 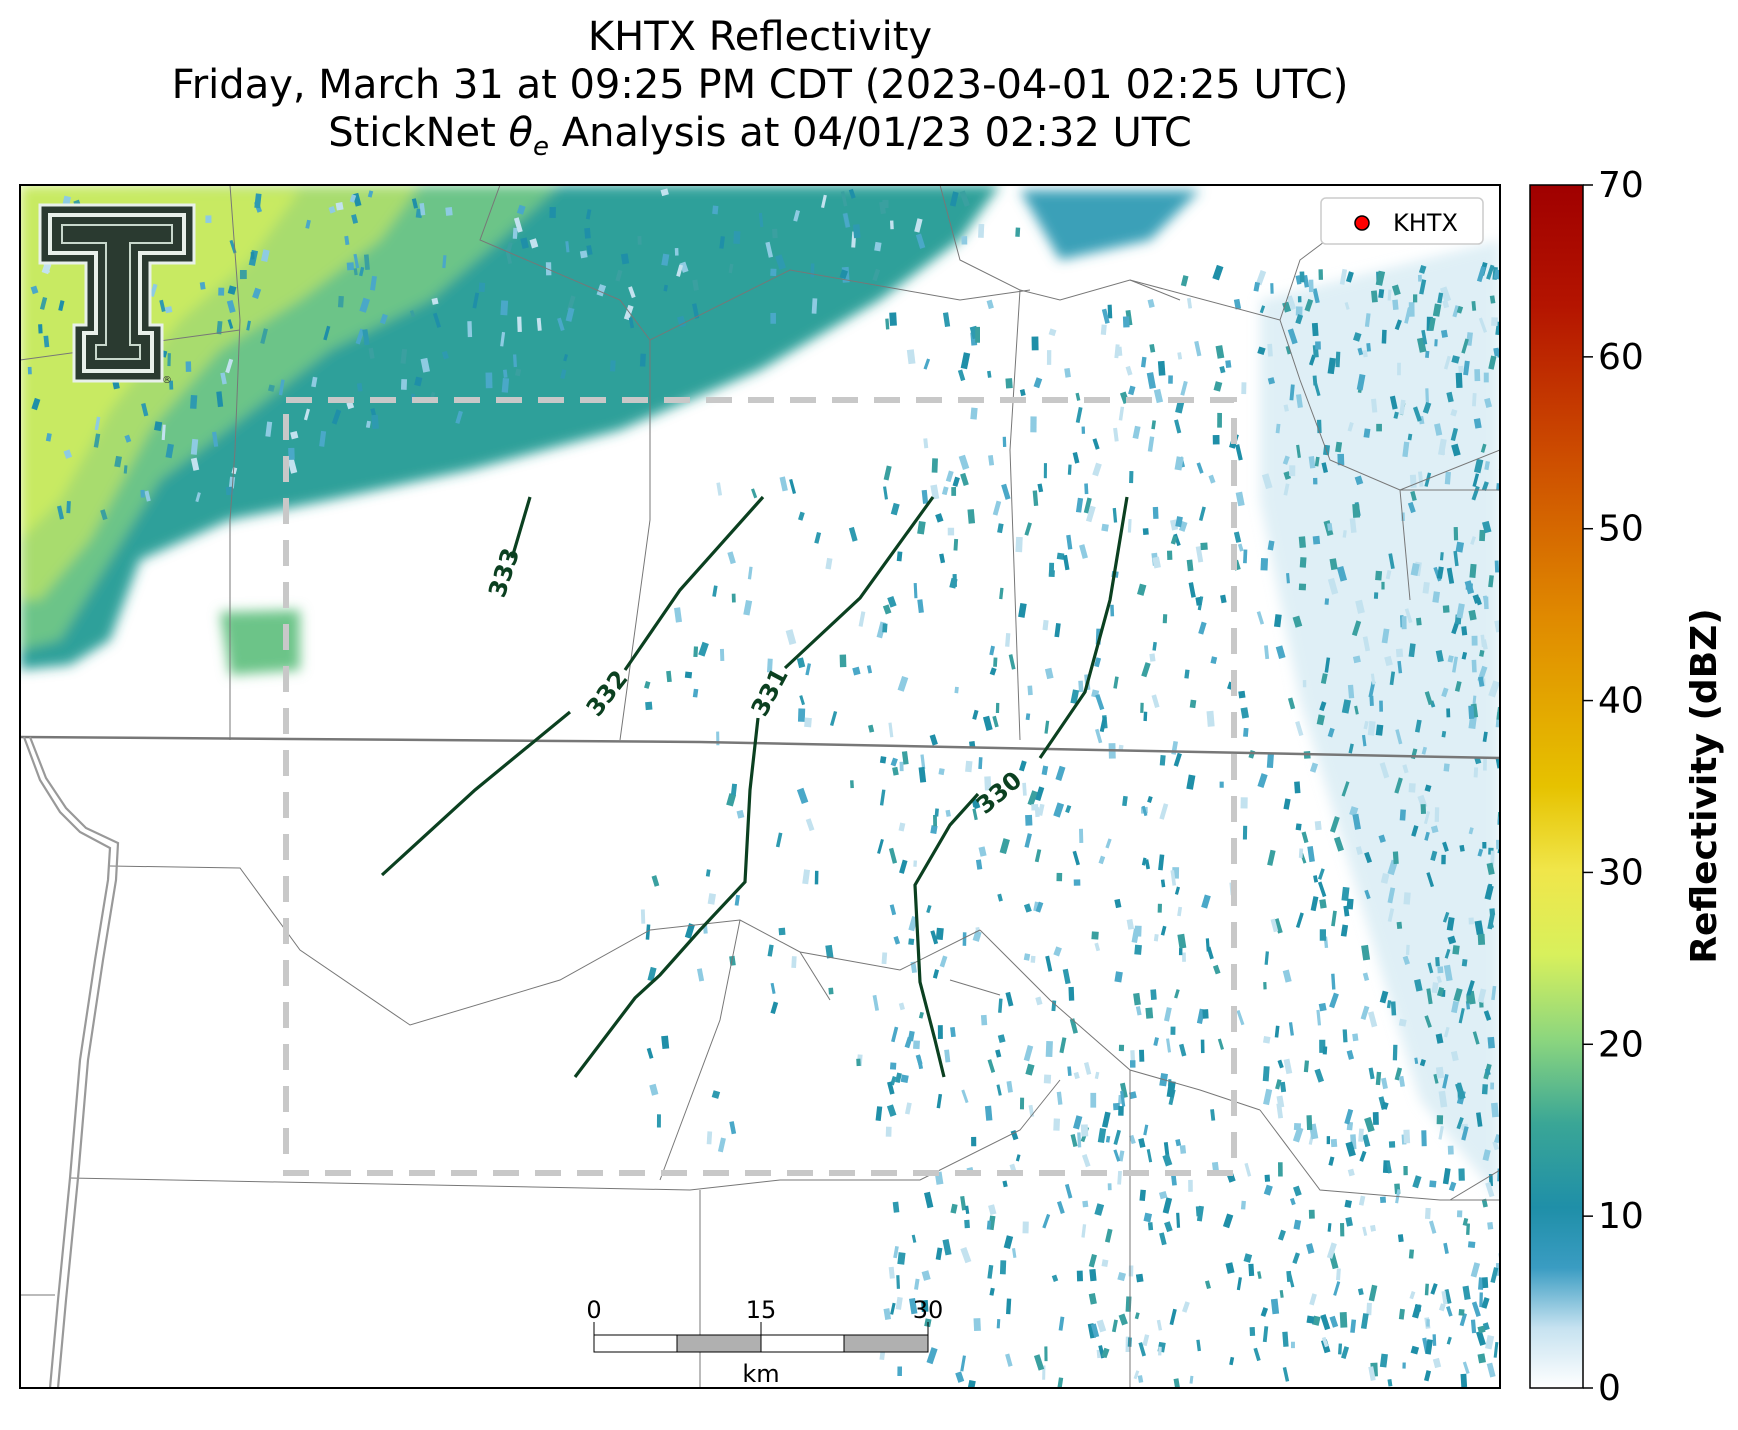 I want to click on legend-label: KHTX, so click(x=1425, y=223).